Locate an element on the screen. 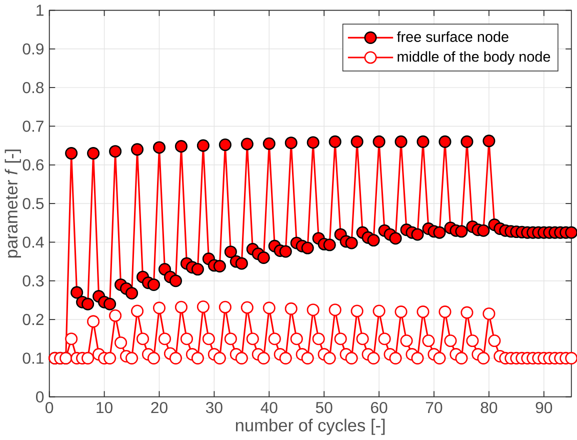 The image size is (577, 440). y-axis-title: parameter f [-] is located at coordinates (12, 204).